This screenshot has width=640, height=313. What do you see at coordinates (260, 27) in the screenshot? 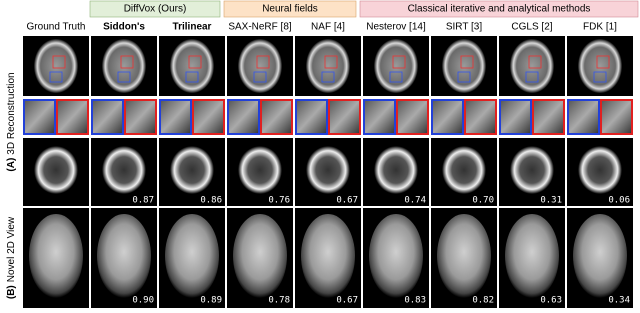
I see `method-label: SAX-NeRF [8]` at bounding box center [260, 27].